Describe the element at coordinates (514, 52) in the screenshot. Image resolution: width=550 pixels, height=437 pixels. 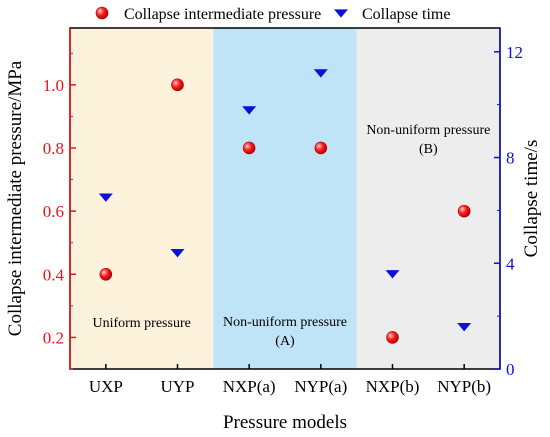
I see `right-tick-label: 12` at that location.